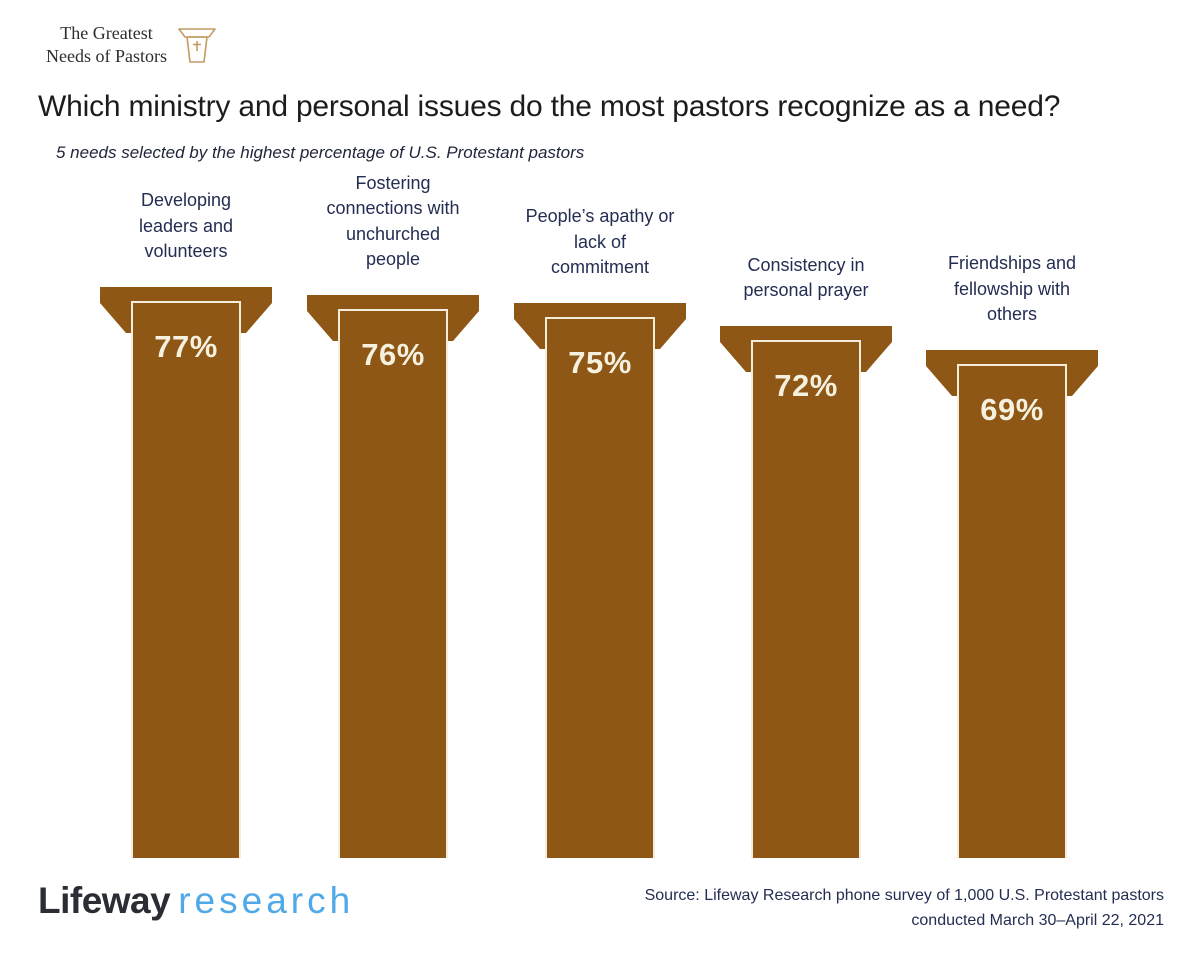  I want to click on bar: 75%, so click(600, 587).